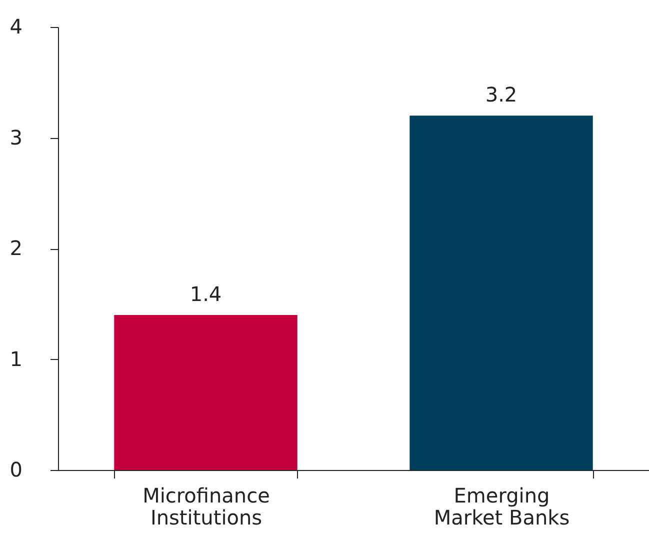 This screenshot has width=649, height=552. I want to click on y-tick-label: 2, so click(16, 248).